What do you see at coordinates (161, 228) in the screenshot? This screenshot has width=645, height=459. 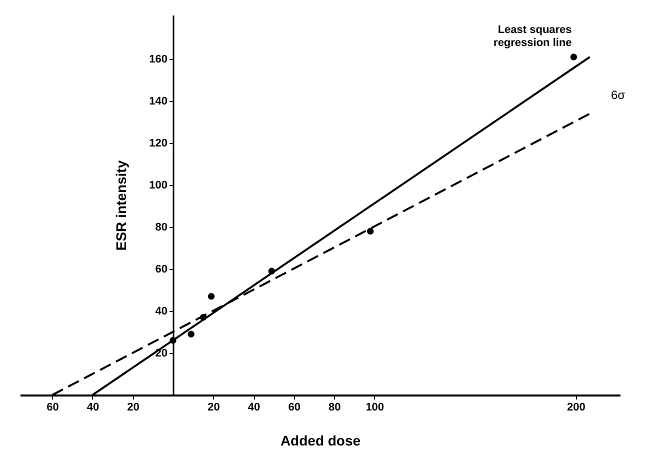 I see `y-tick-label: 80` at bounding box center [161, 228].